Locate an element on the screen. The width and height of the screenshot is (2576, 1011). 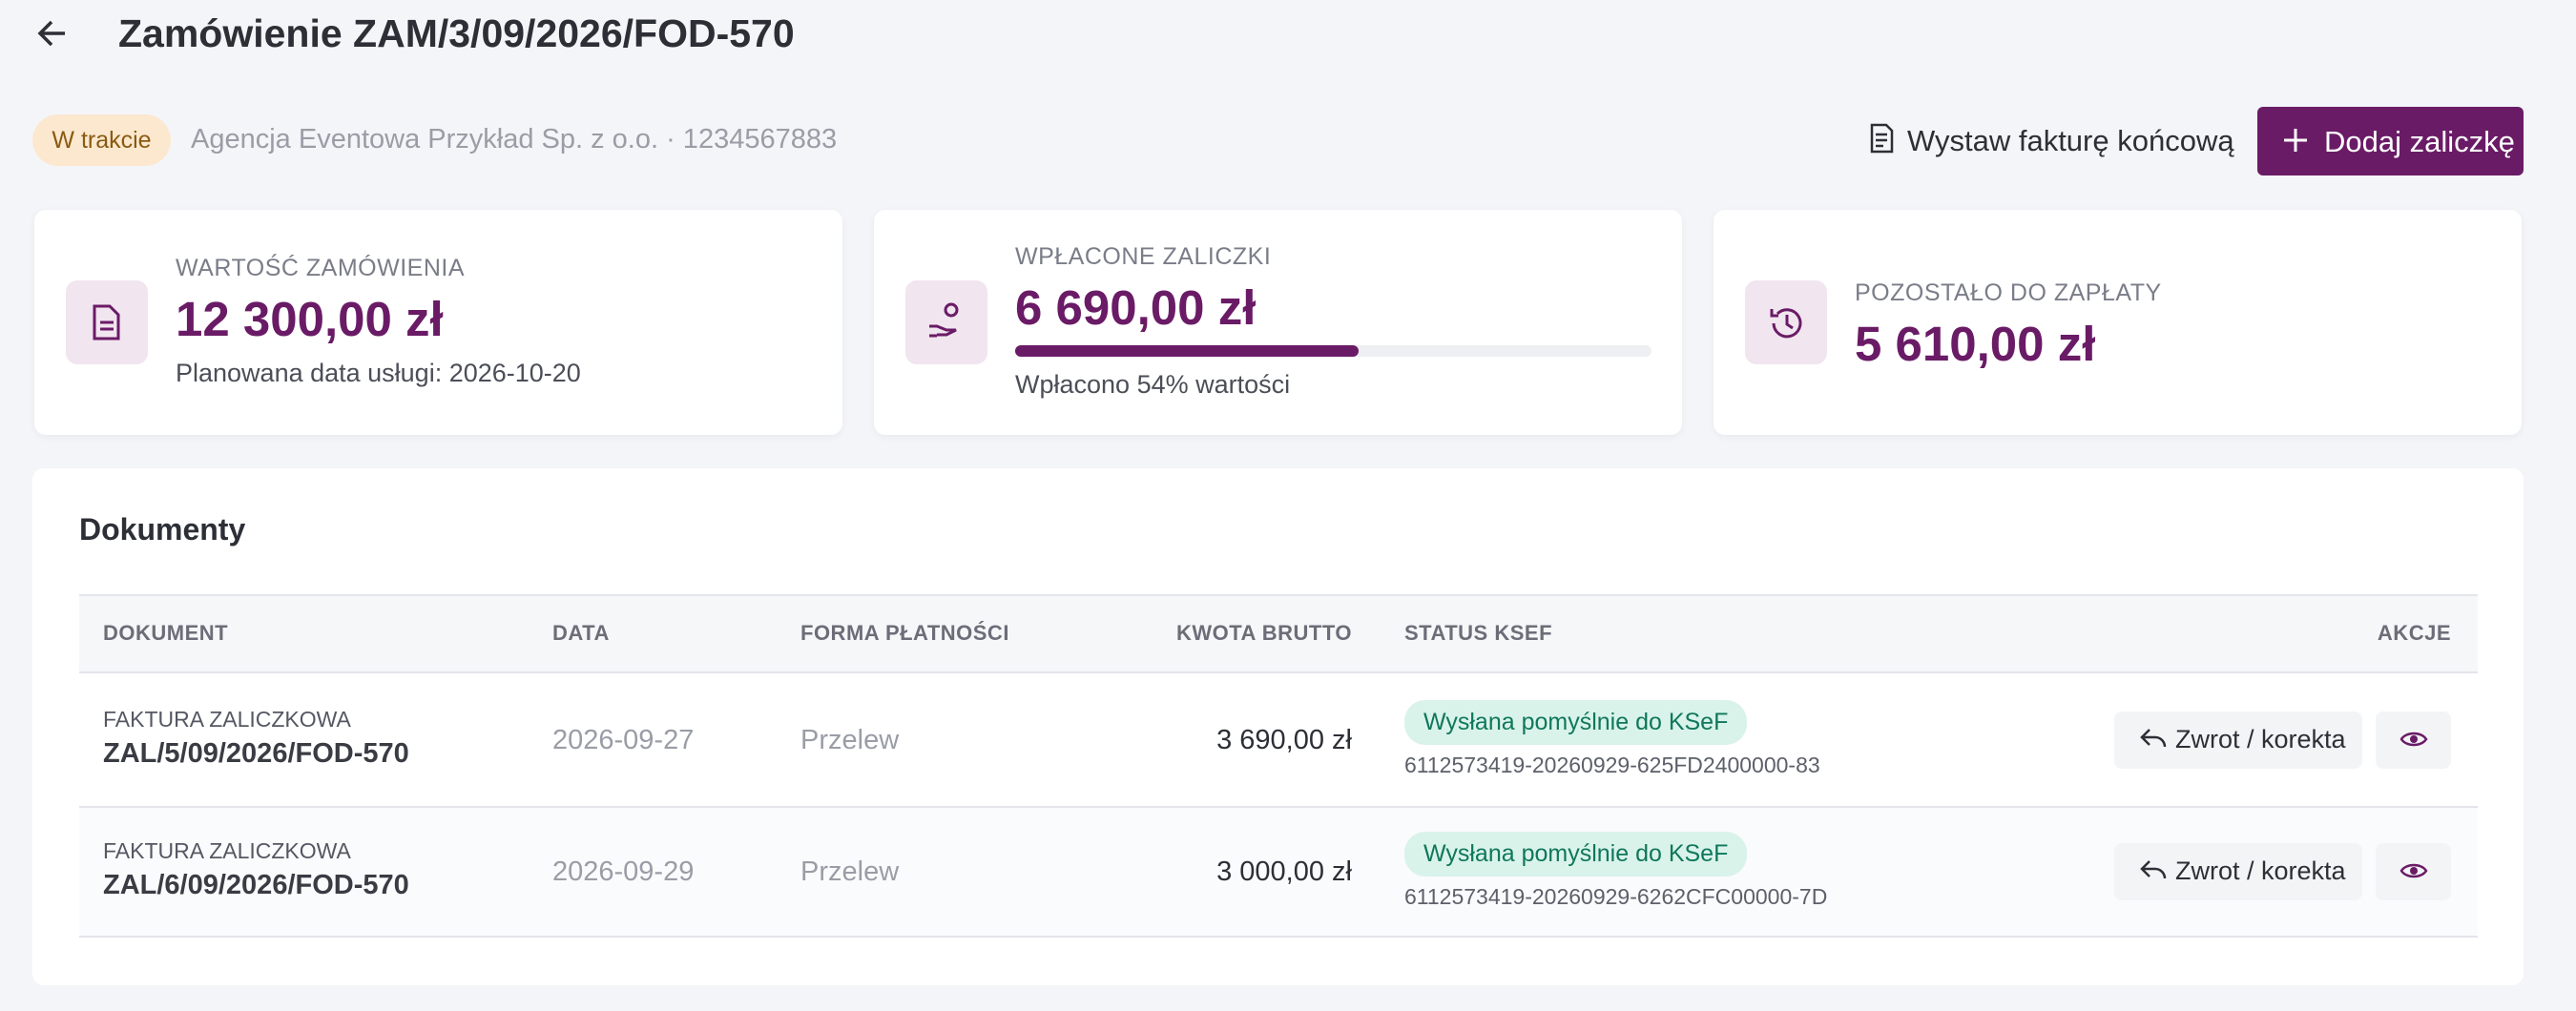
column-header: AKCJE is located at coordinates (2414, 633).